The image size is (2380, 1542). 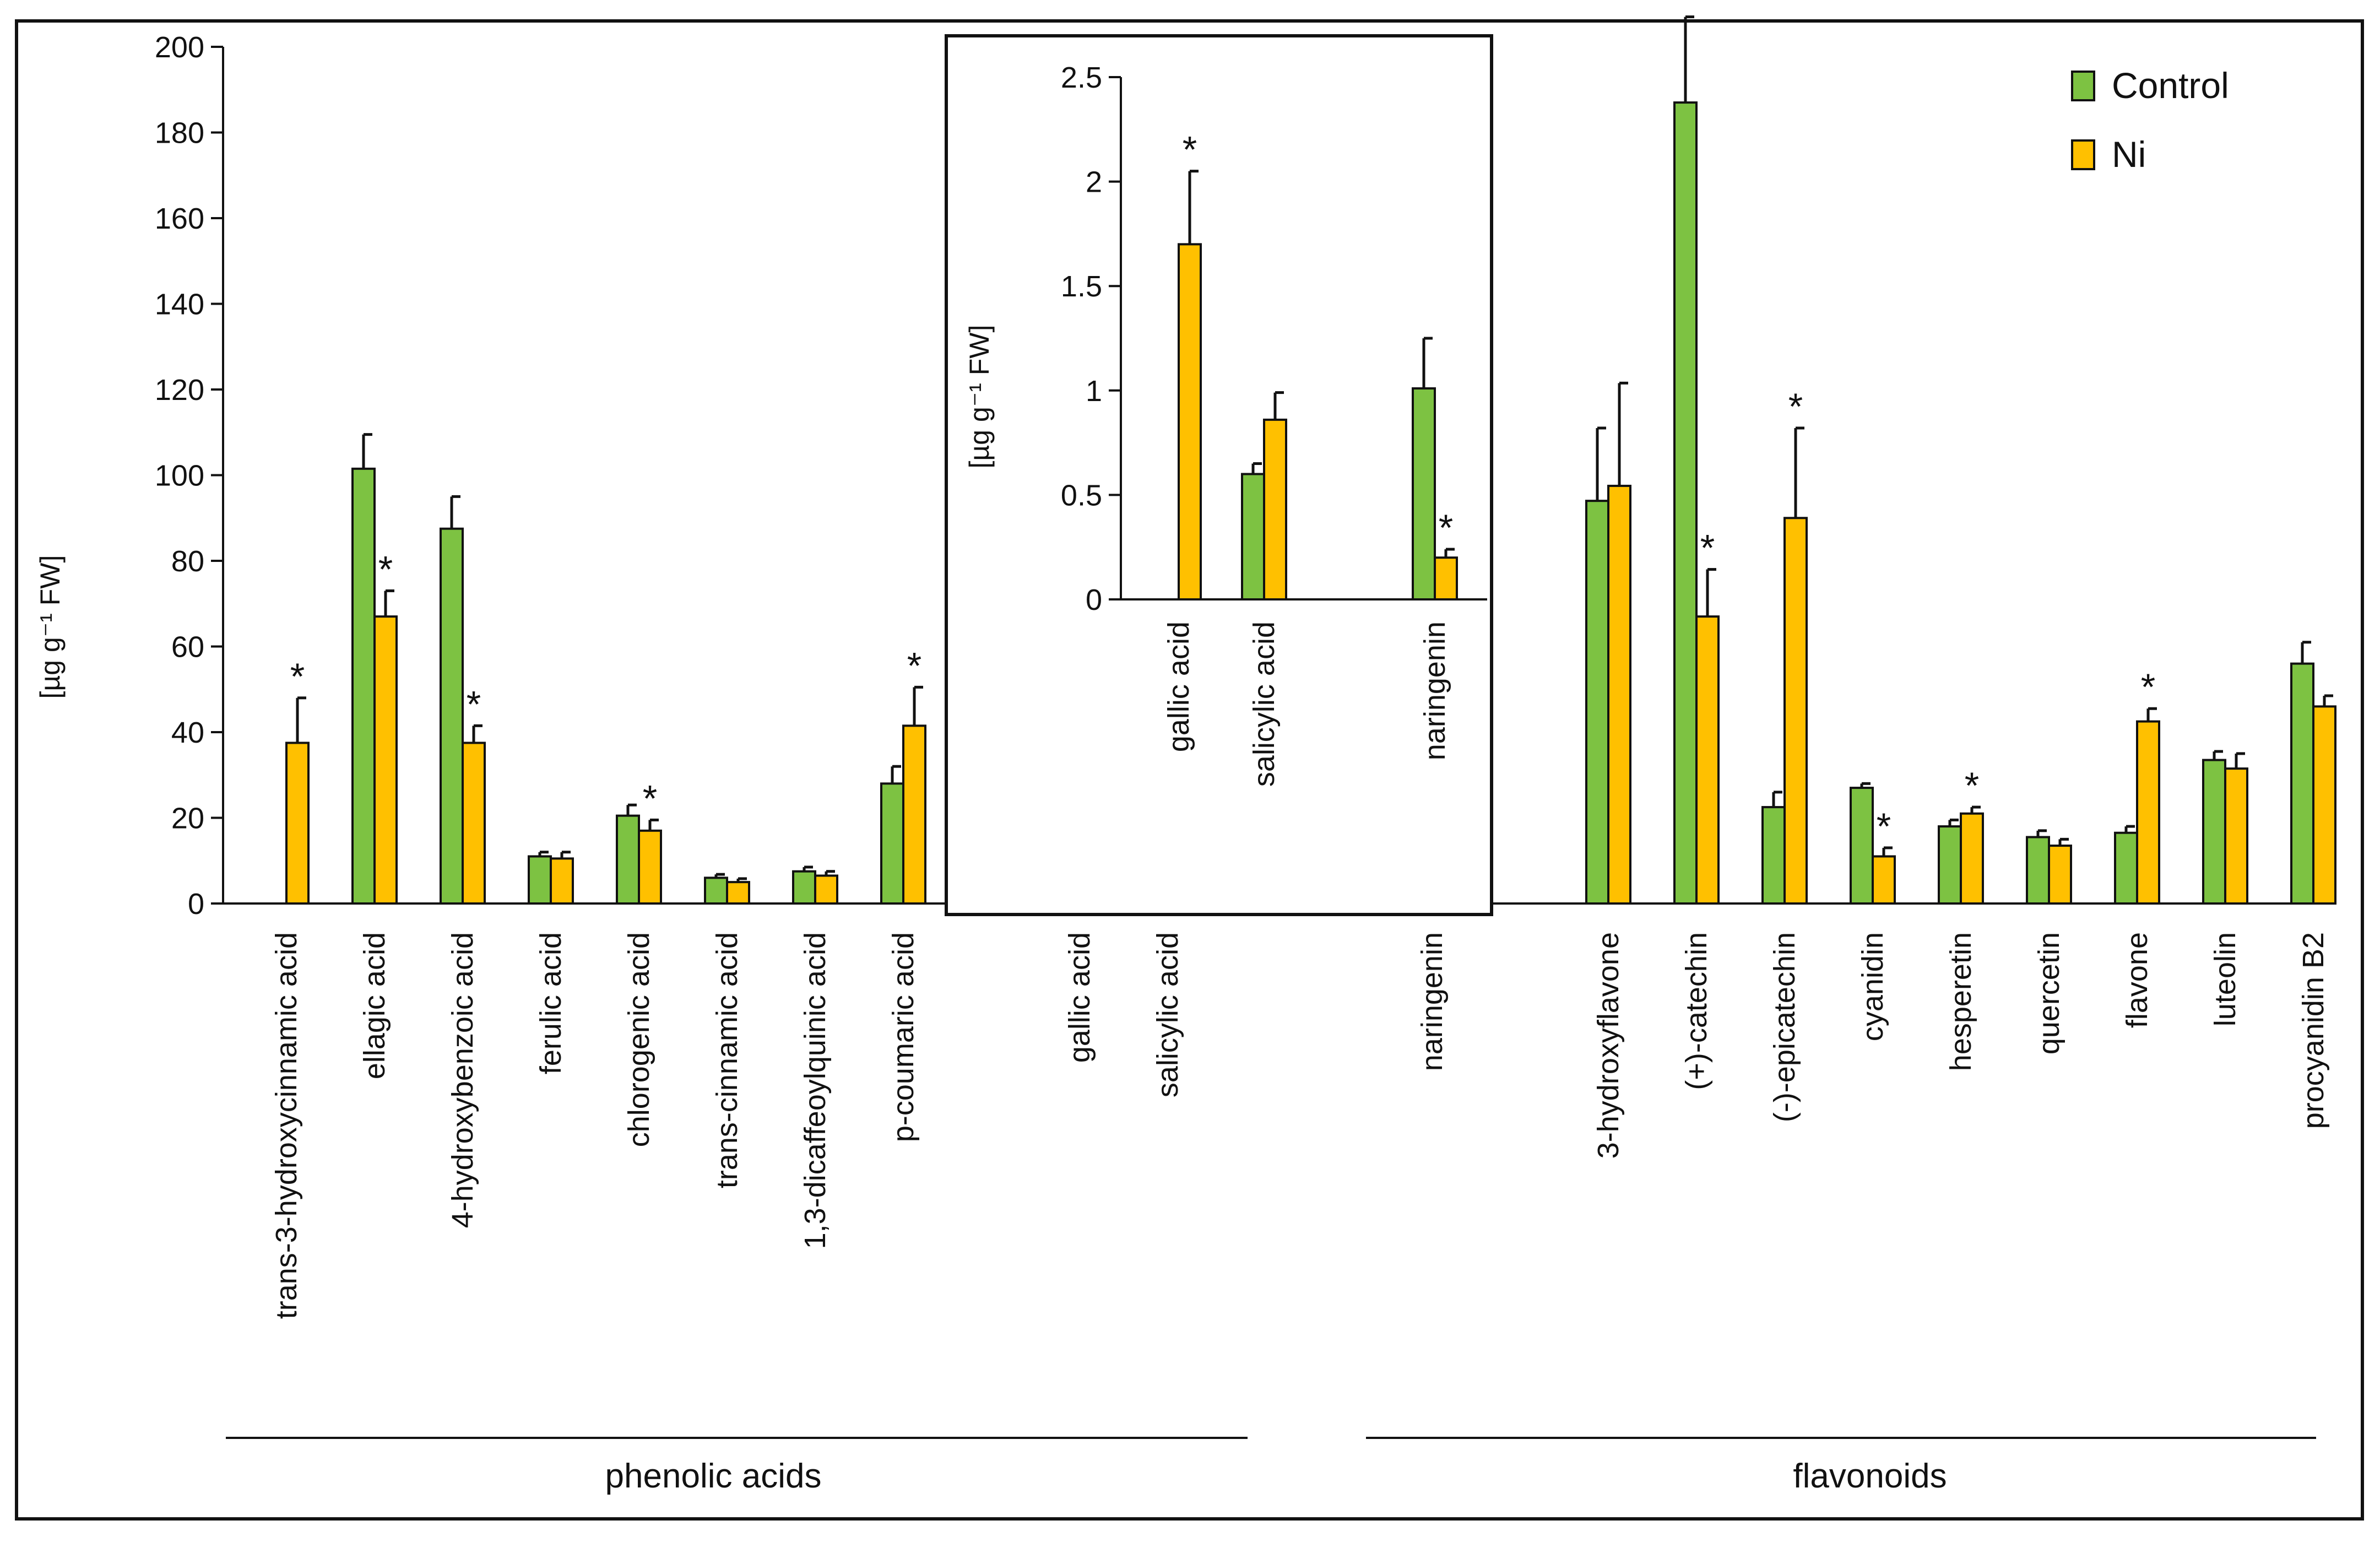 What do you see at coordinates (1862, 846) in the screenshot?
I see `bar-control-cyanidin` at bounding box center [1862, 846].